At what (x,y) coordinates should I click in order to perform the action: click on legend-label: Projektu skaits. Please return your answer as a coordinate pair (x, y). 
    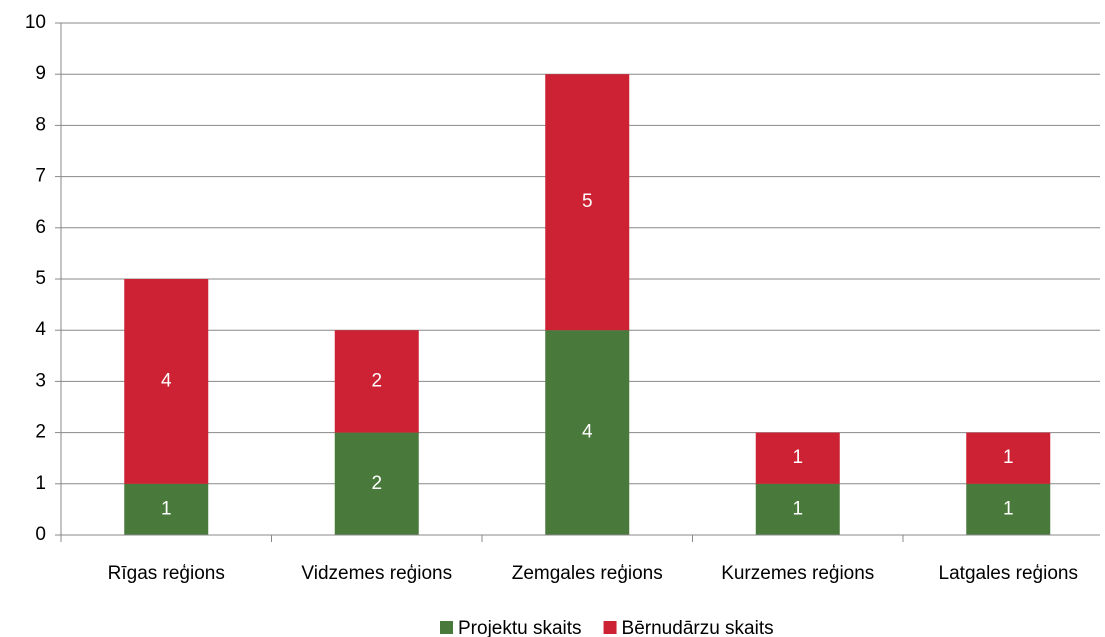
    Looking at the image, I should click on (520, 627).